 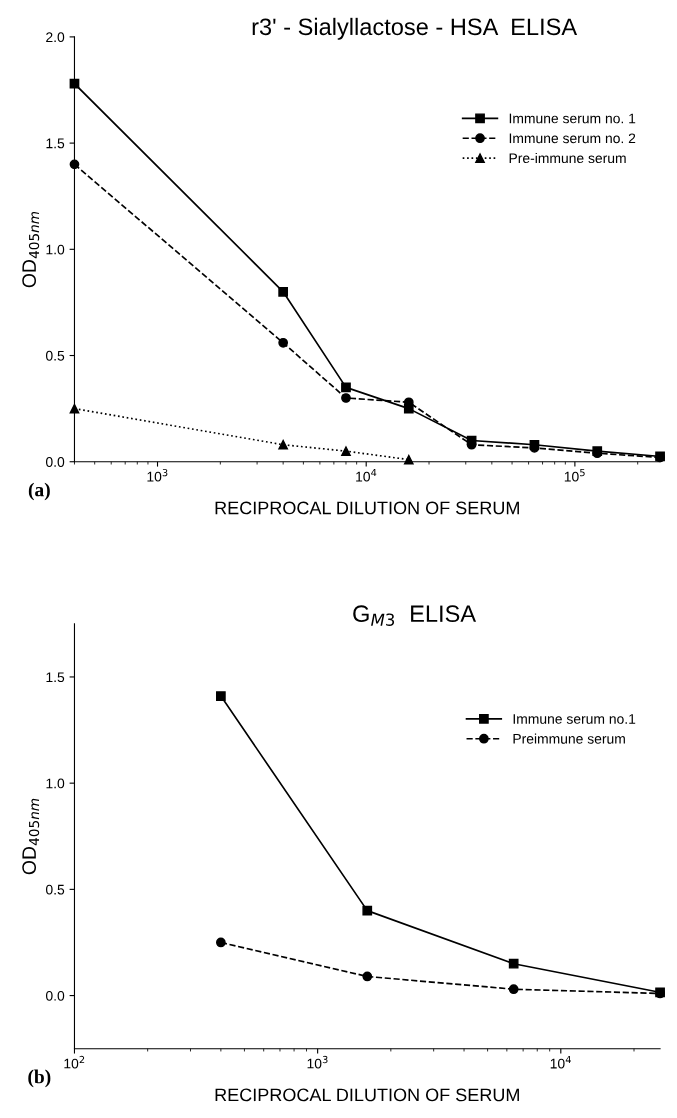 What do you see at coordinates (415, 28) in the screenshot?
I see `chart-title: r3' - Sialyllactose - HSA ELISA` at bounding box center [415, 28].